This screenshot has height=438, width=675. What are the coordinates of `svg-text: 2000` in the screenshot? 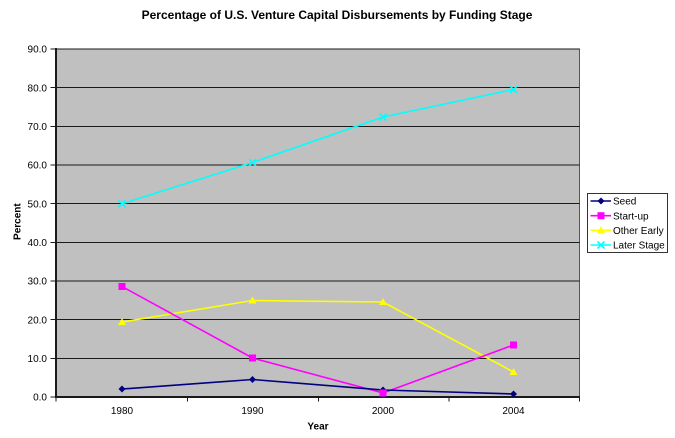 It's located at (383, 411).